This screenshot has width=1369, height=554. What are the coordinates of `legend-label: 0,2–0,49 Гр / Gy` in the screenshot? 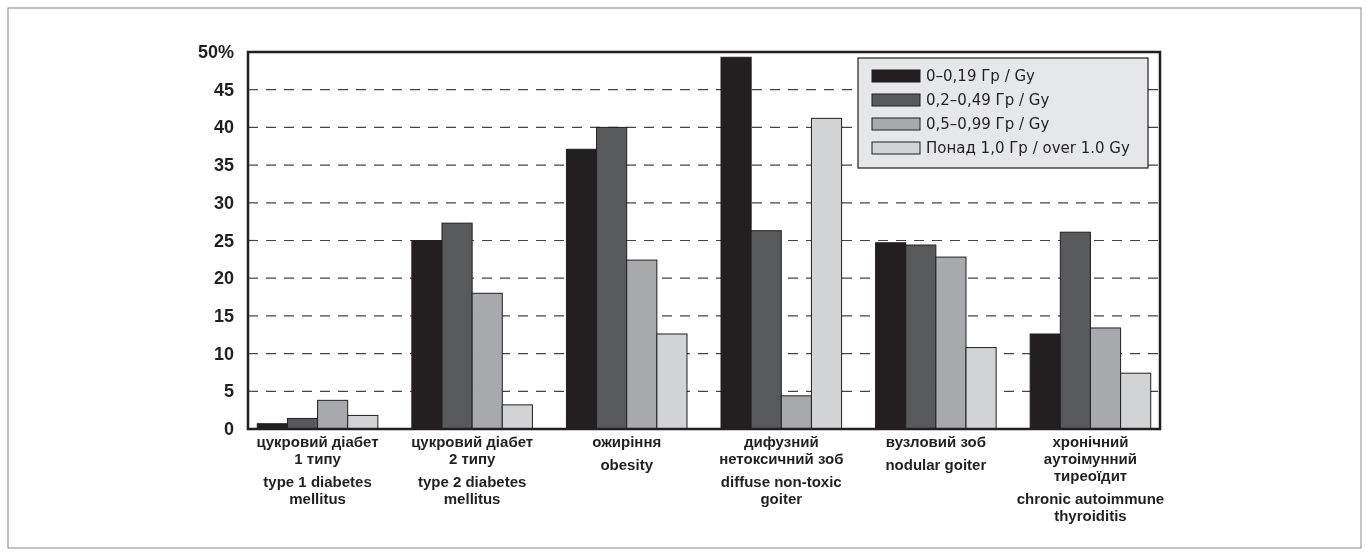 It's located at (988, 100).